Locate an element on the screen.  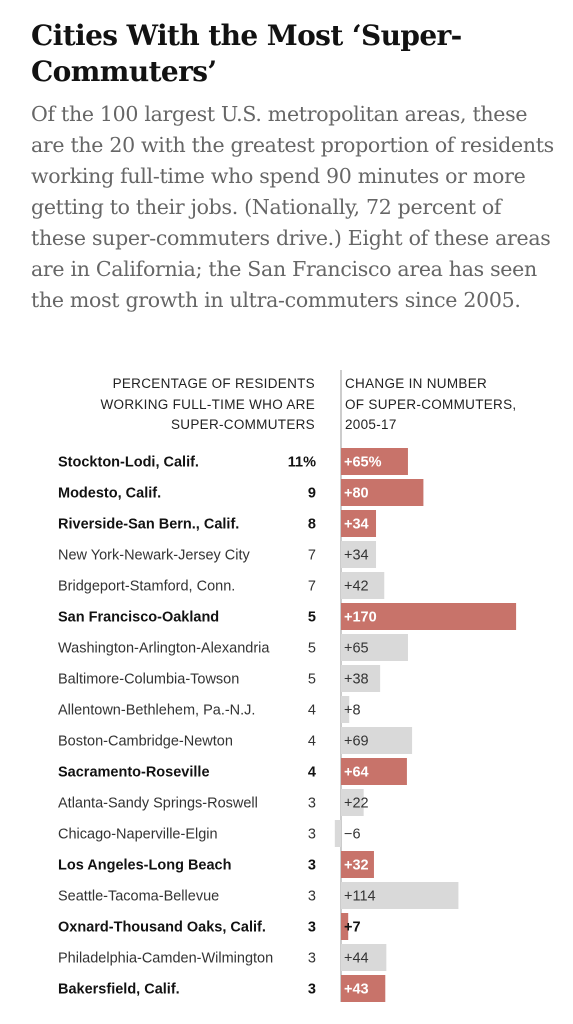
row-label: Riverside-San Bern., Calif. is located at coordinates (148, 525).